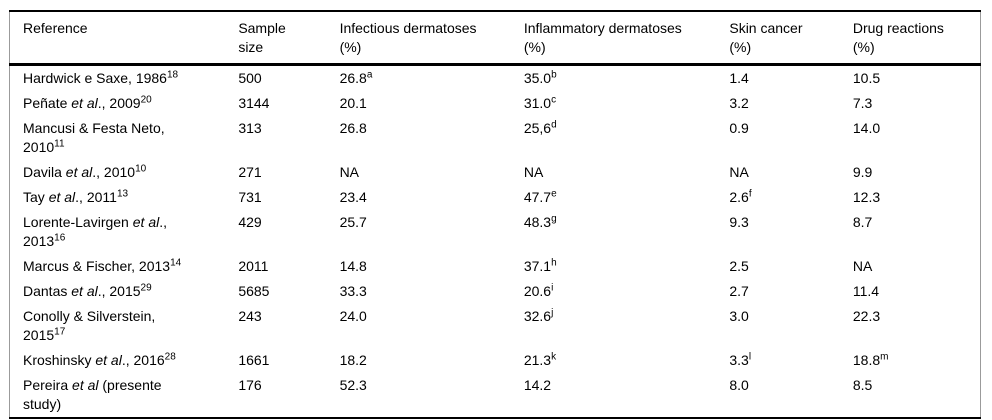 Image resolution: width=992 pixels, height=420 pixels. What do you see at coordinates (540, 127) in the screenshot?
I see `cell-inflammatory: 25,6d` at bounding box center [540, 127].